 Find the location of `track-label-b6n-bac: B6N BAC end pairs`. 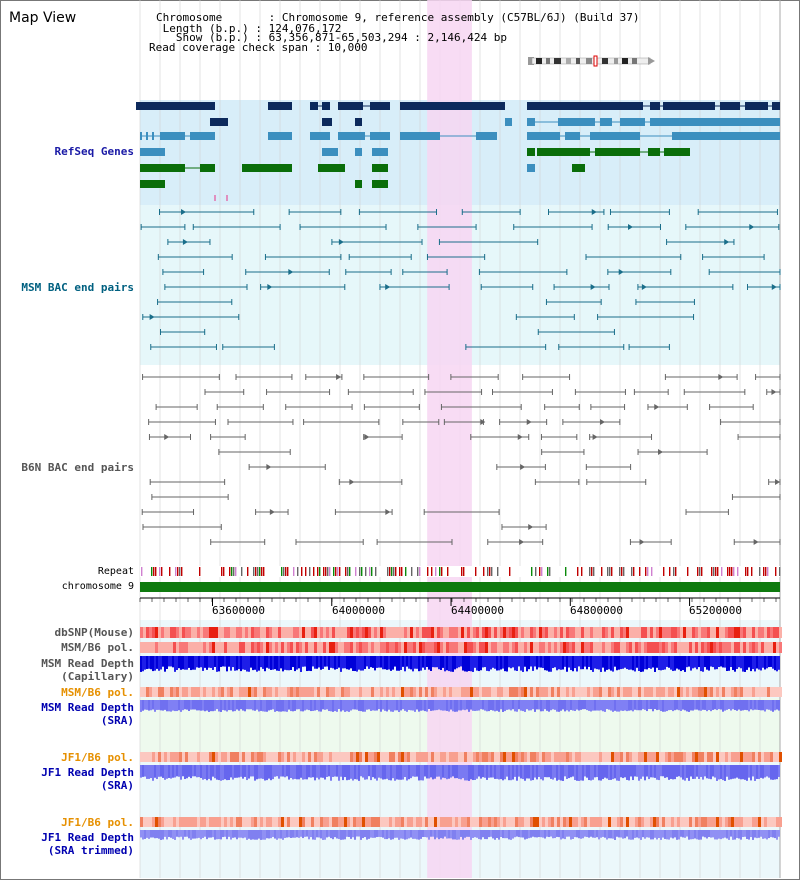

track-label-b6n-bac: B6N BAC end pairs is located at coordinates (77, 467).